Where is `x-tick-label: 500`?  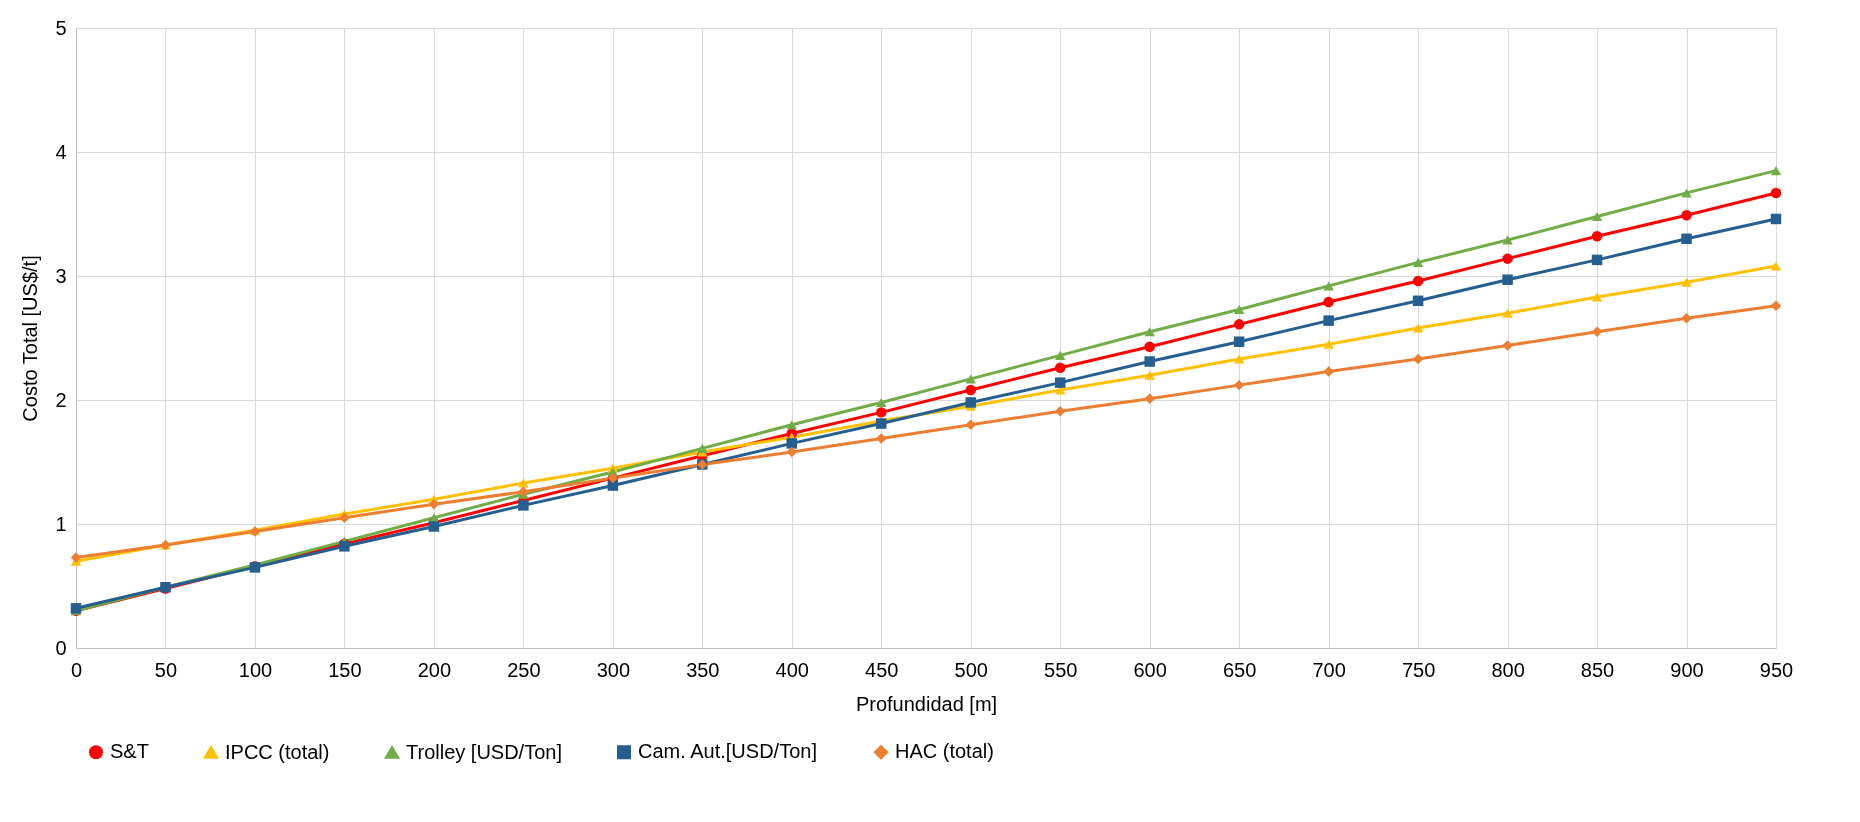 x-tick-label: 500 is located at coordinates (971, 669).